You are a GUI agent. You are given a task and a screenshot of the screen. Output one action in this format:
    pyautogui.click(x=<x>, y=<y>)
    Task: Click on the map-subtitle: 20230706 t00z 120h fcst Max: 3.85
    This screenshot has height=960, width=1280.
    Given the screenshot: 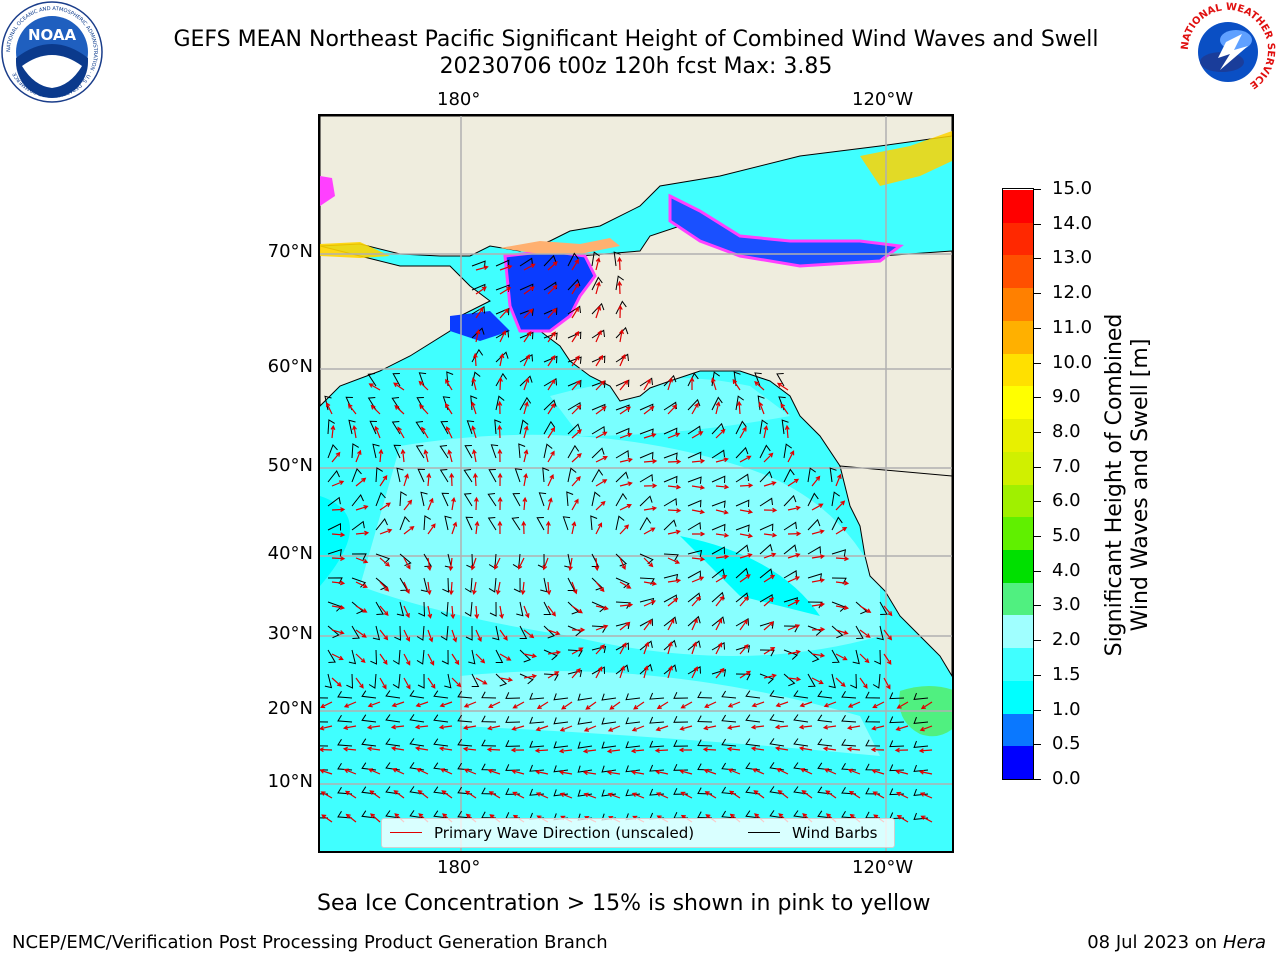 What is the action you would take?
    pyautogui.click(x=636, y=66)
    